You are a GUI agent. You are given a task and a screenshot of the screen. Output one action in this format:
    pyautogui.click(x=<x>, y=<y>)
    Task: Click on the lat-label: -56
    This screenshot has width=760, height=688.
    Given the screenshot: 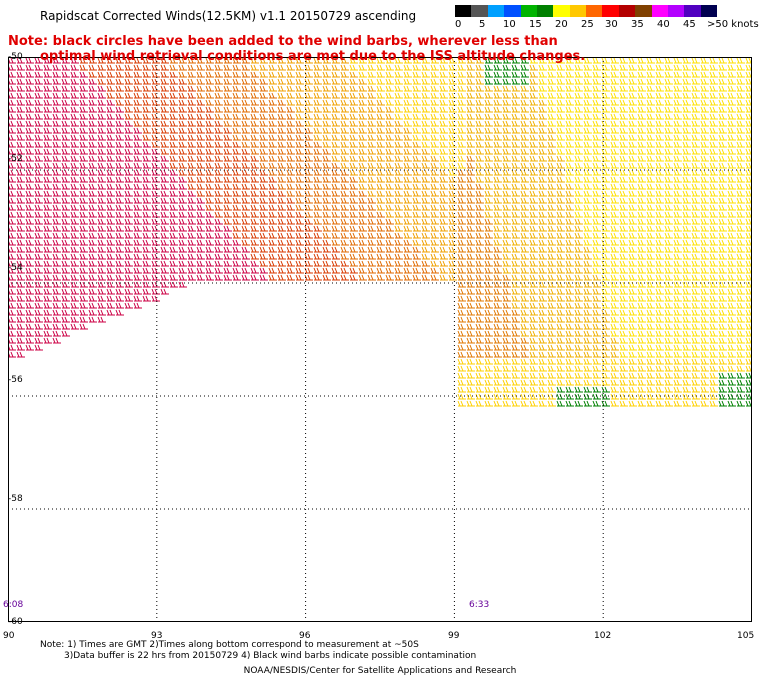 What is the action you would take?
    pyautogui.click(x=15, y=380)
    